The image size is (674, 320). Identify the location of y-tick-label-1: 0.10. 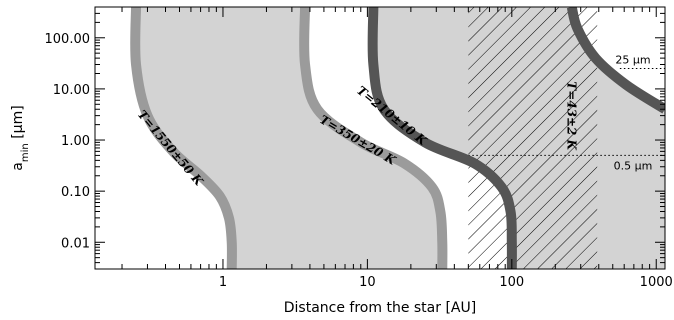
(75, 192).